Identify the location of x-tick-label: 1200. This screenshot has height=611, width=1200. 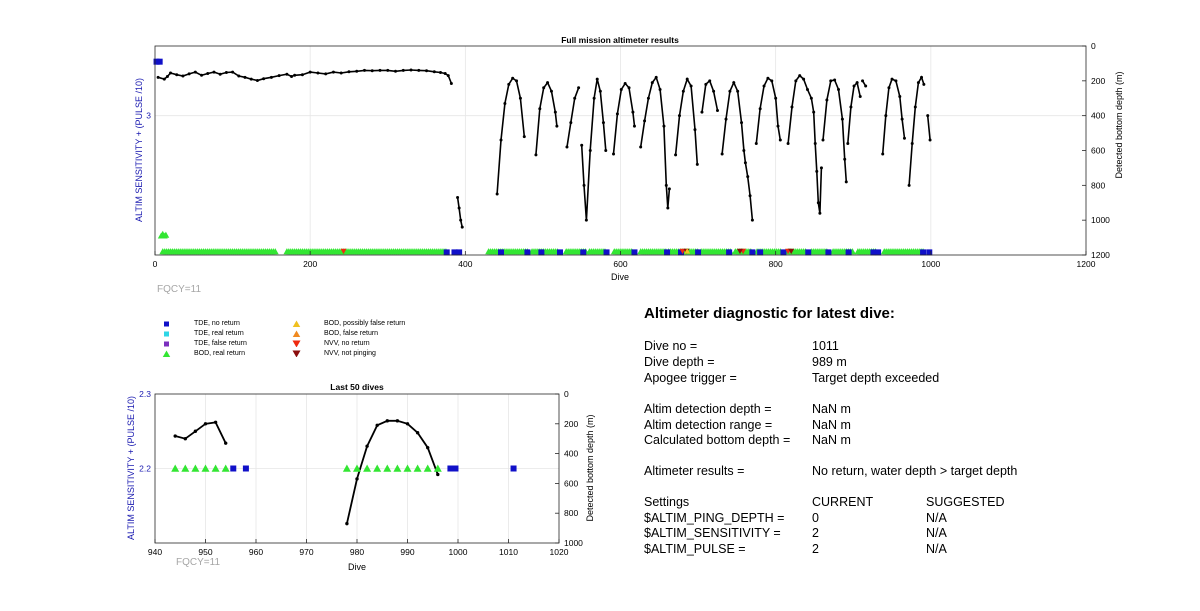
(1086, 264).